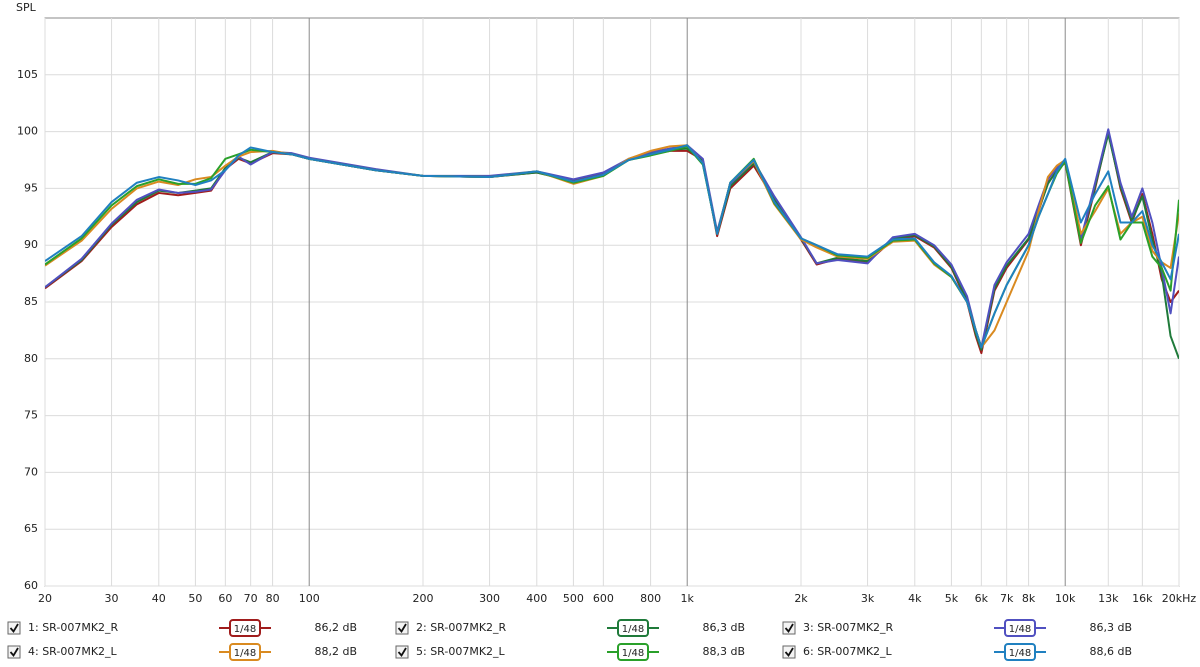 The image size is (1200, 667). What do you see at coordinates (868, 598) in the screenshot?
I see `x-tick-label: 3k` at bounding box center [868, 598].